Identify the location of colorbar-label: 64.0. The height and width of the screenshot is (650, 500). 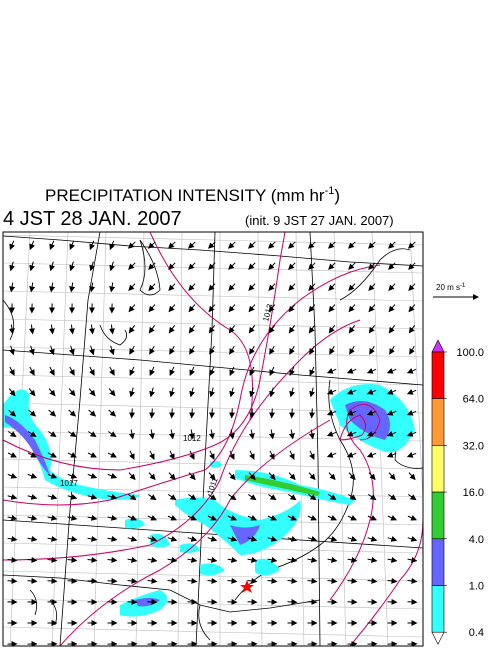
(473, 400).